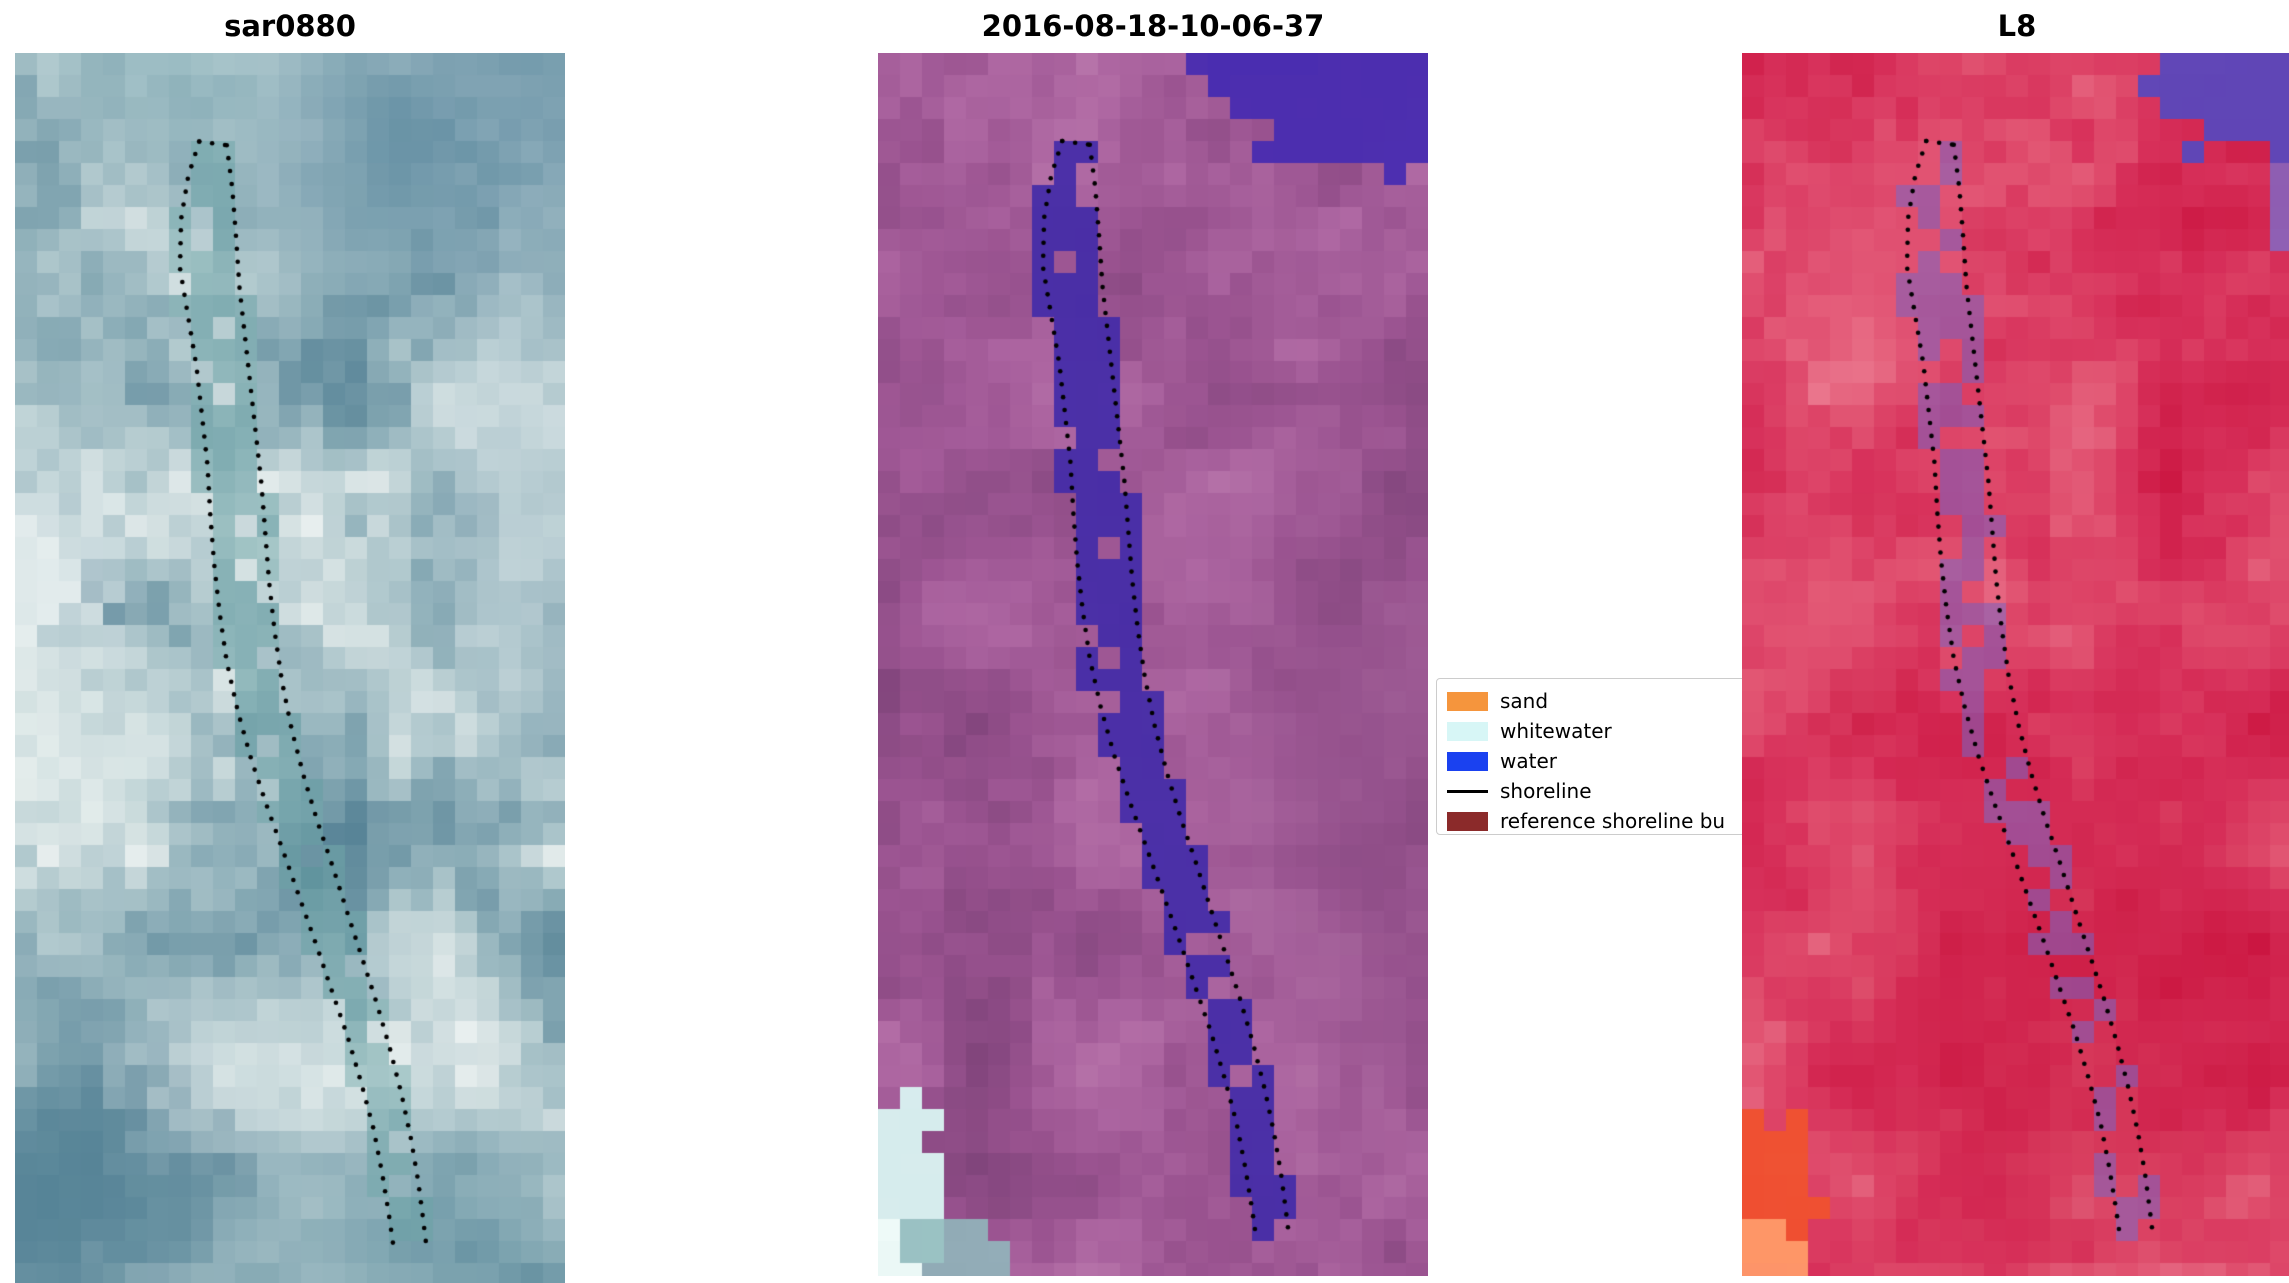 The image size is (2289, 1283). What do you see at coordinates (1524, 701) in the screenshot?
I see `legend-label: sand` at bounding box center [1524, 701].